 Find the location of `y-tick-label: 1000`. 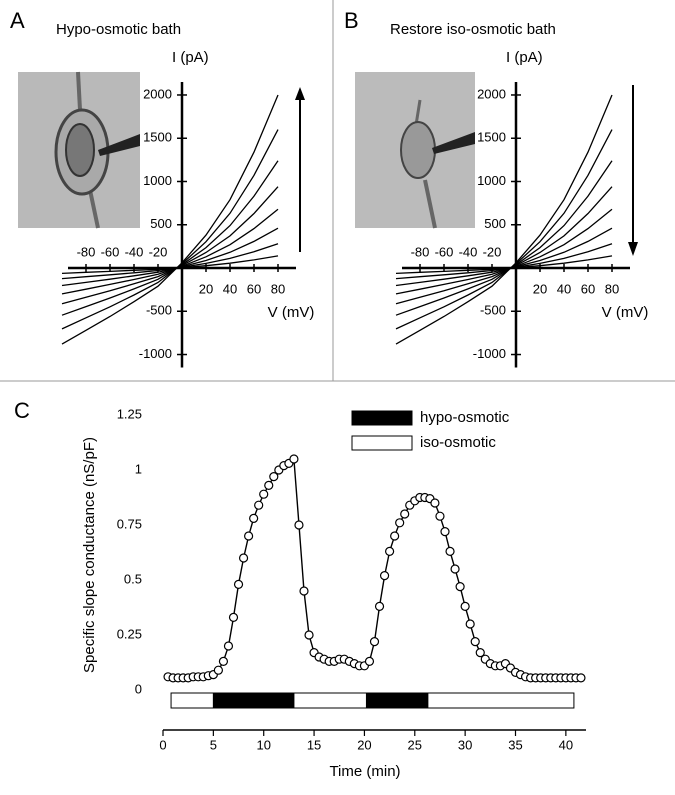

y-tick-label: 1000 is located at coordinates (157, 180).